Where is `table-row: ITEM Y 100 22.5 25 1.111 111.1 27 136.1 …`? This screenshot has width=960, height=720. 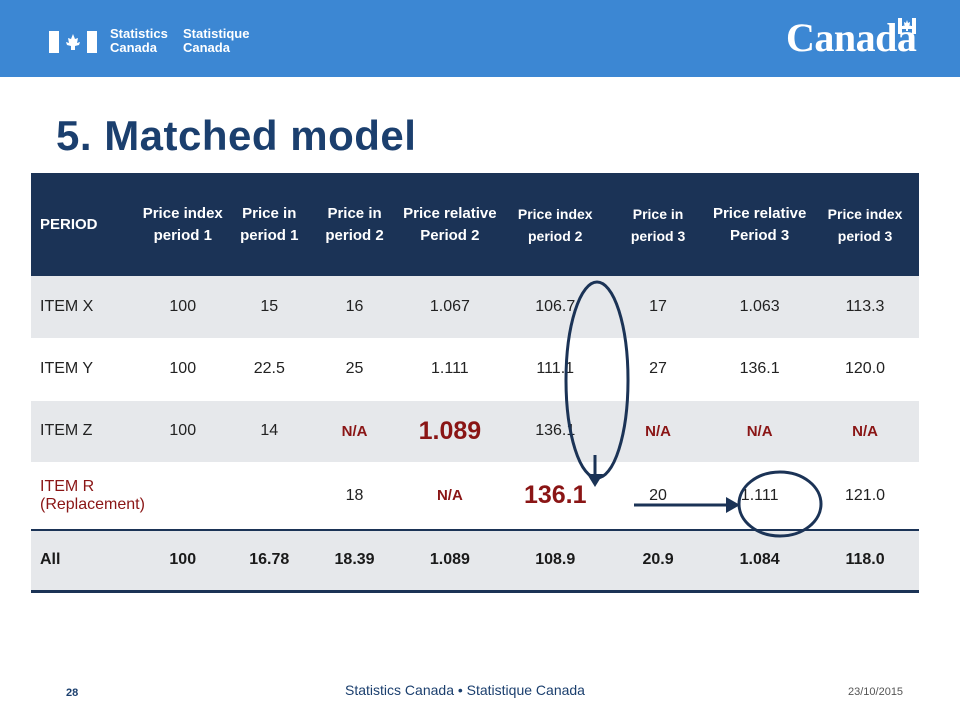
table-row: ITEM Y 100 22.5 25 1.111 111.1 27 136.1 … is located at coordinates (475, 369).